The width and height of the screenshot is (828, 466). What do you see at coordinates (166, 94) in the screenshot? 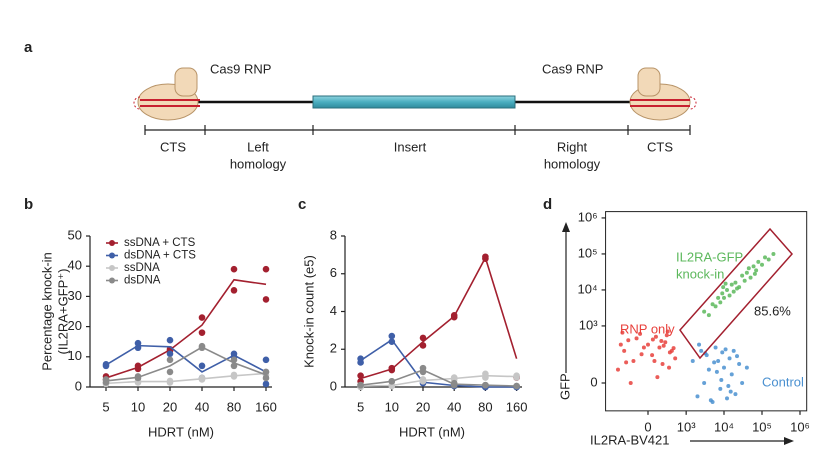
I see `rnp-left` at bounding box center [166, 94].